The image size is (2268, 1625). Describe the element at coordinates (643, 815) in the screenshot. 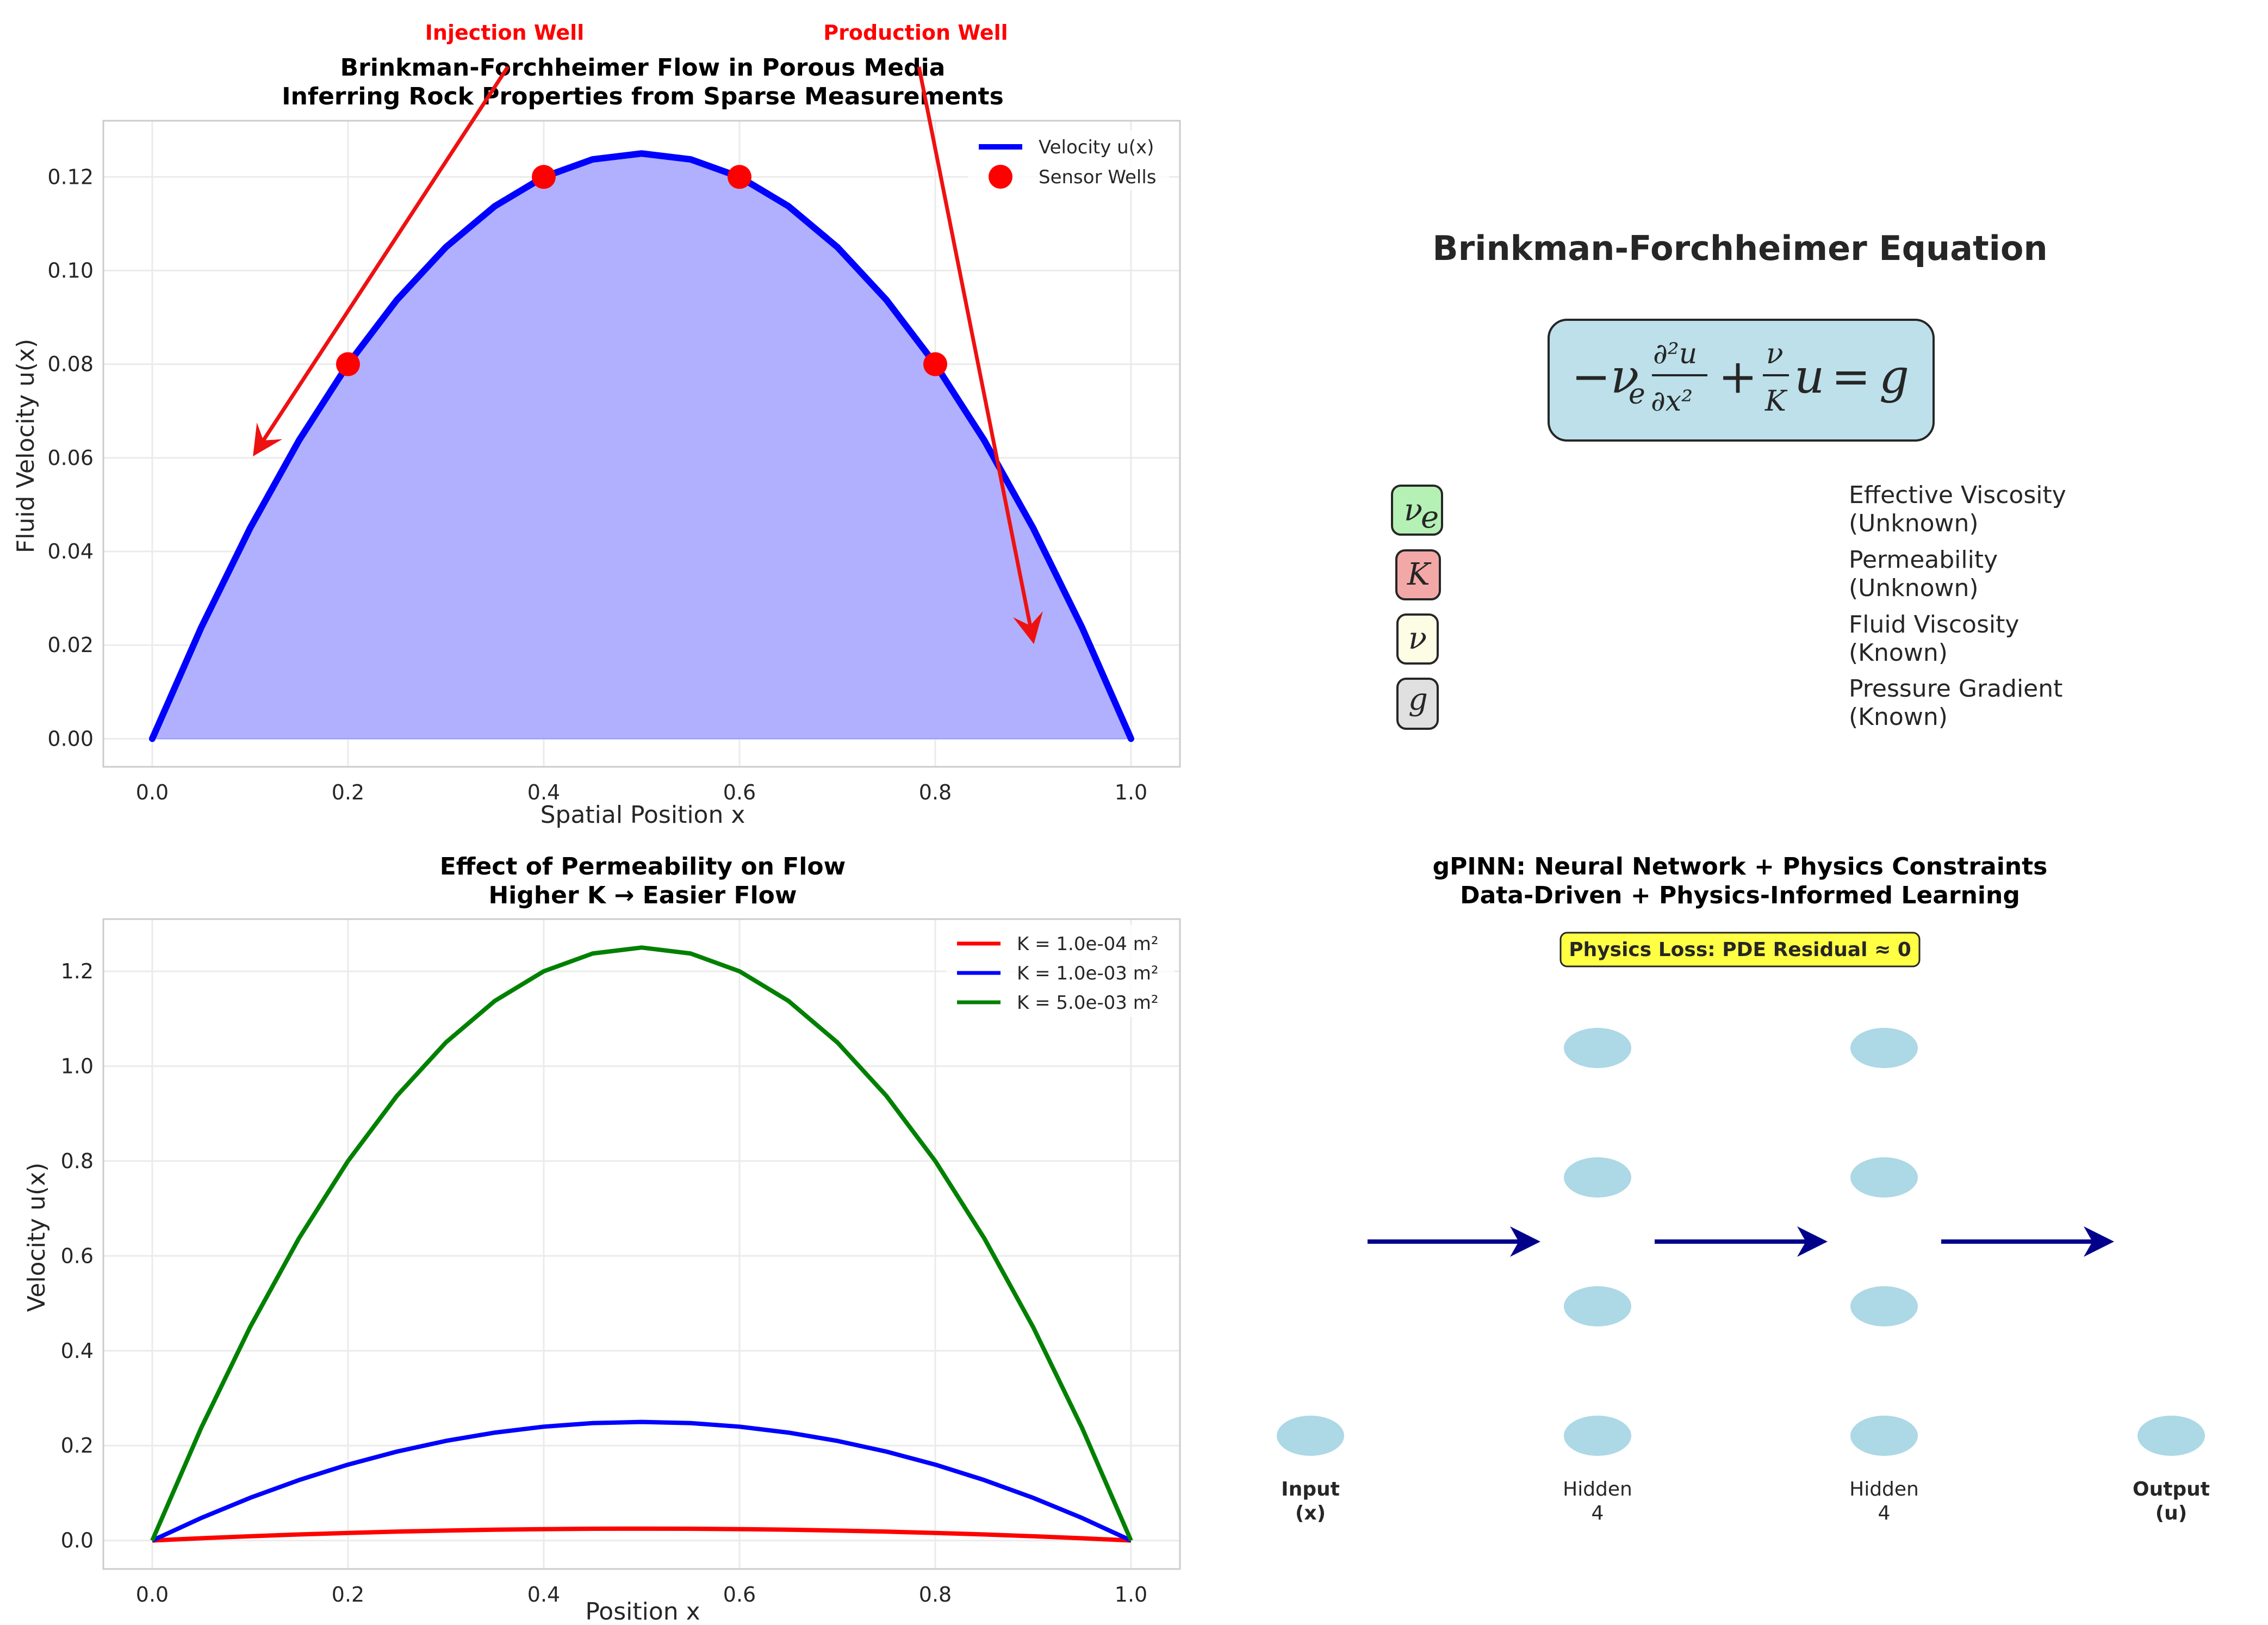

I see `x-axis-label: Spatial Position x` at that location.